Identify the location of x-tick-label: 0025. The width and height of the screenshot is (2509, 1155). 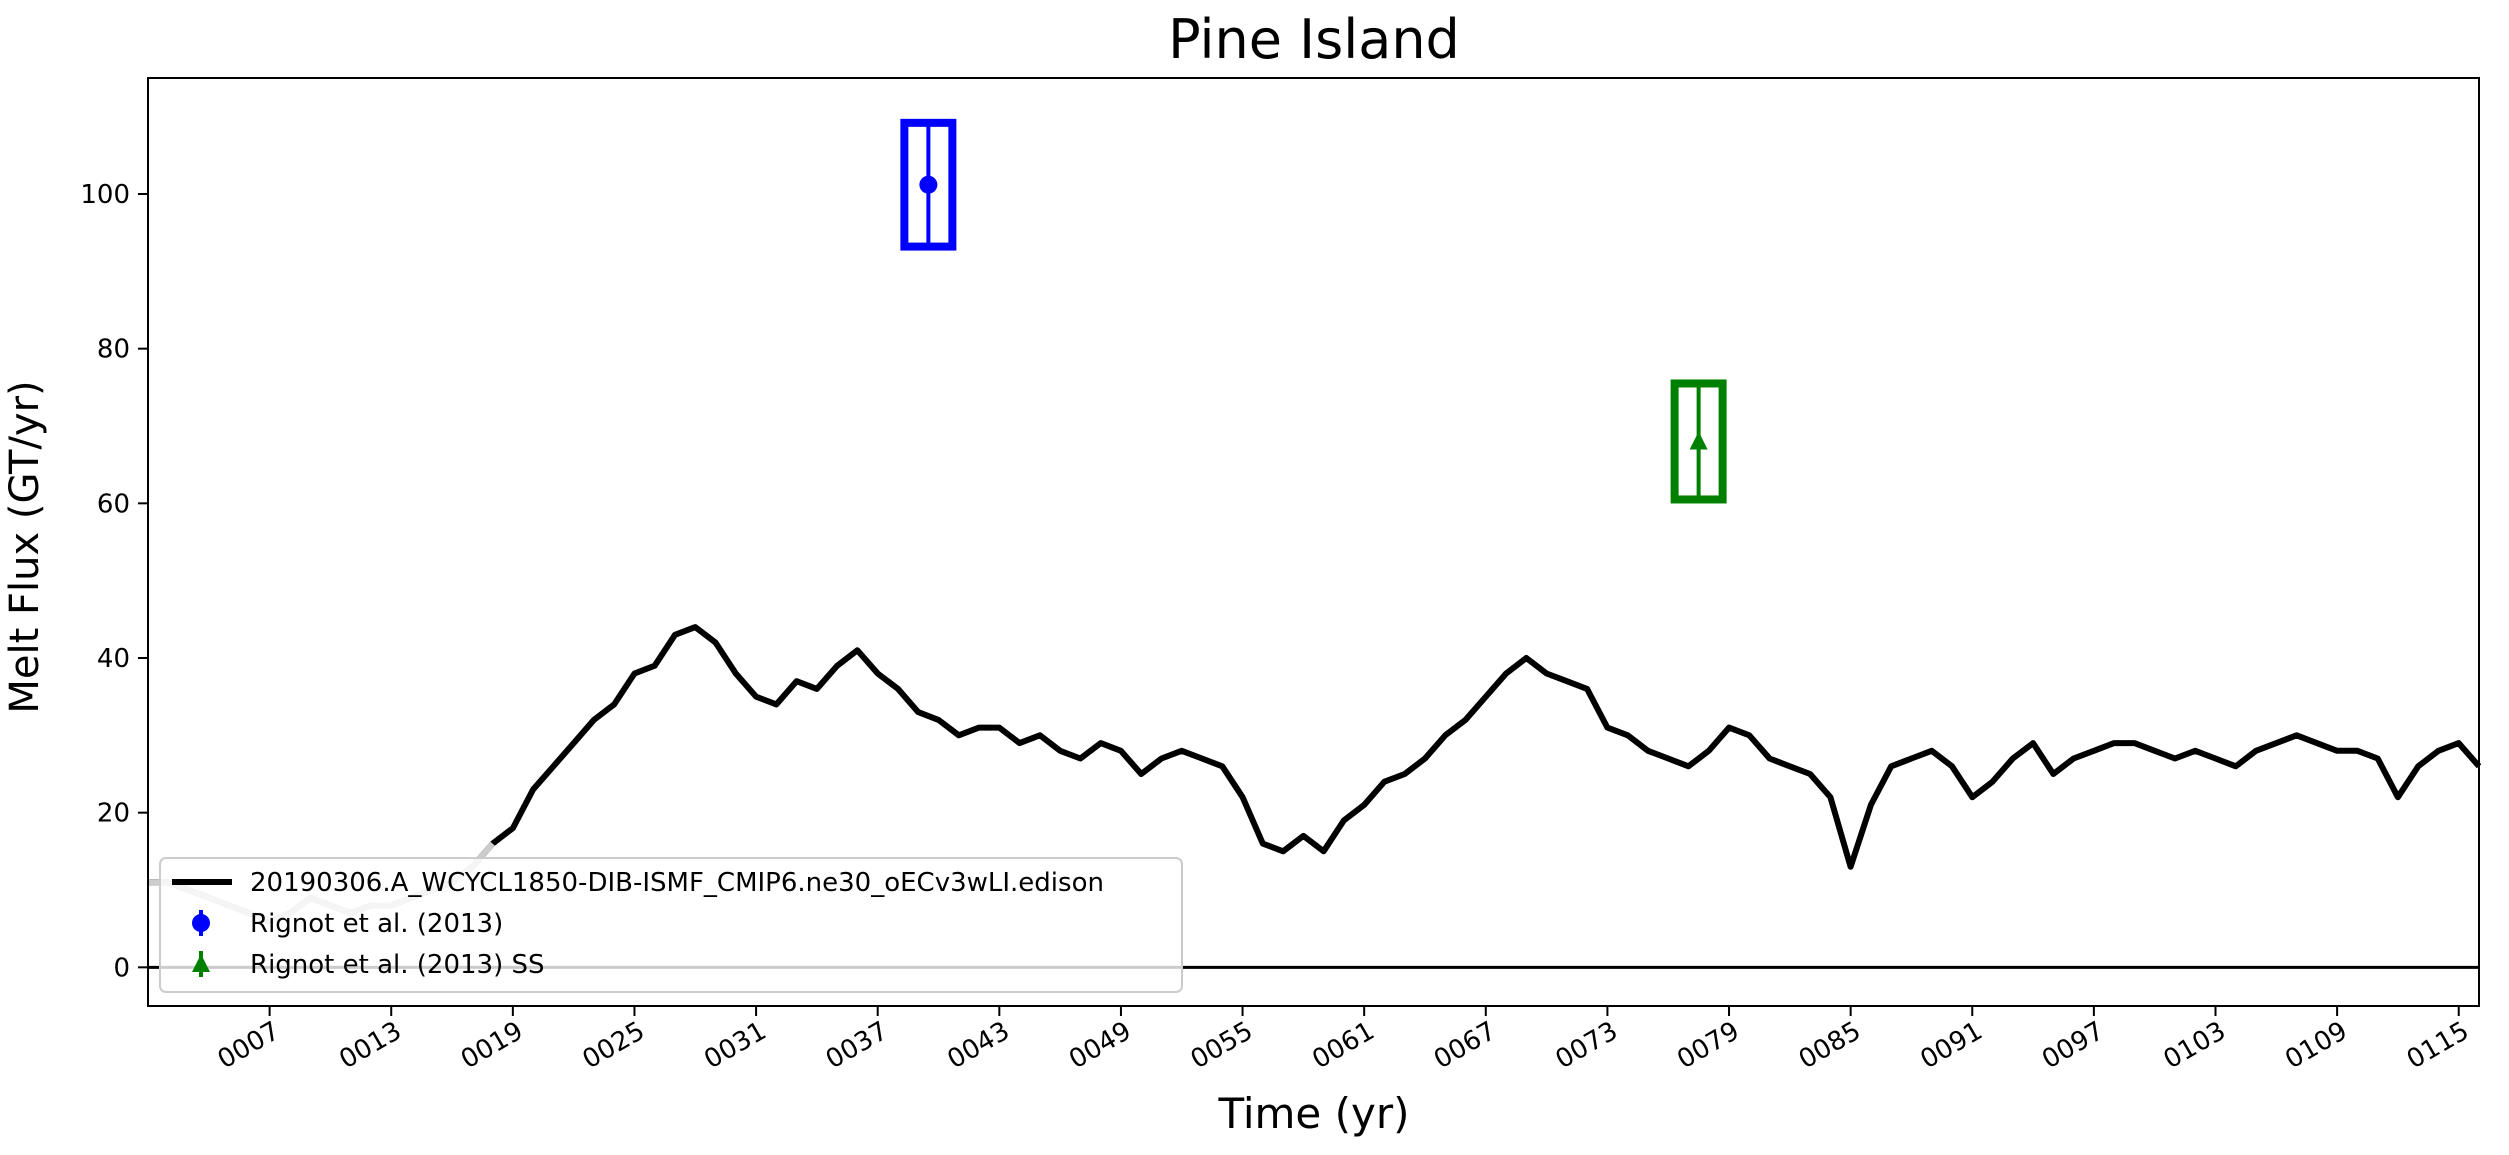
(614, 1045).